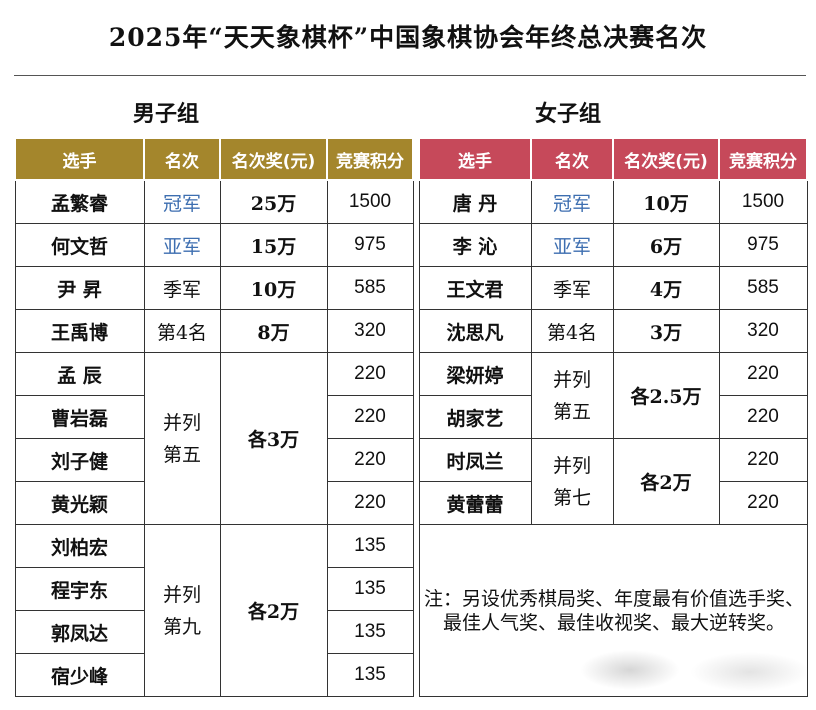  Describe the element at coordinates (475, 331) in the screenshot. I see `player-name: 沈思凡` at that location.